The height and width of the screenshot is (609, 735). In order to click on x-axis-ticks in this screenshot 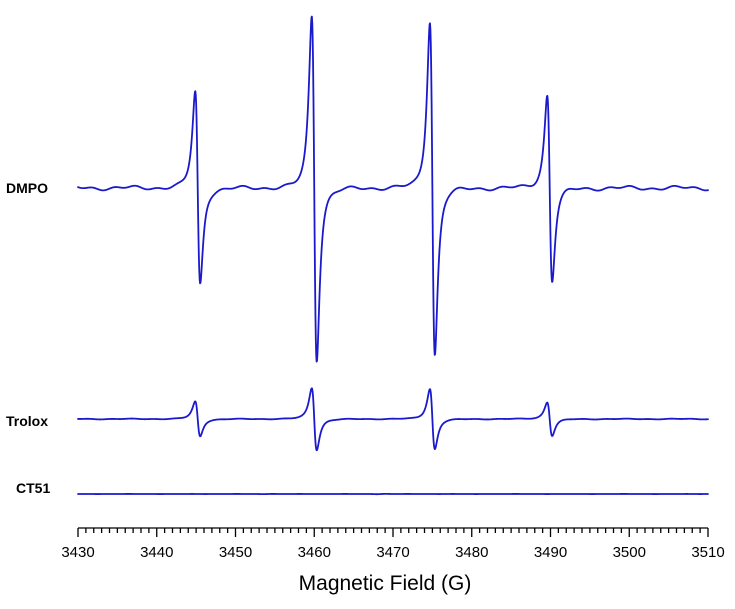, I will do `click(393, 532)`.